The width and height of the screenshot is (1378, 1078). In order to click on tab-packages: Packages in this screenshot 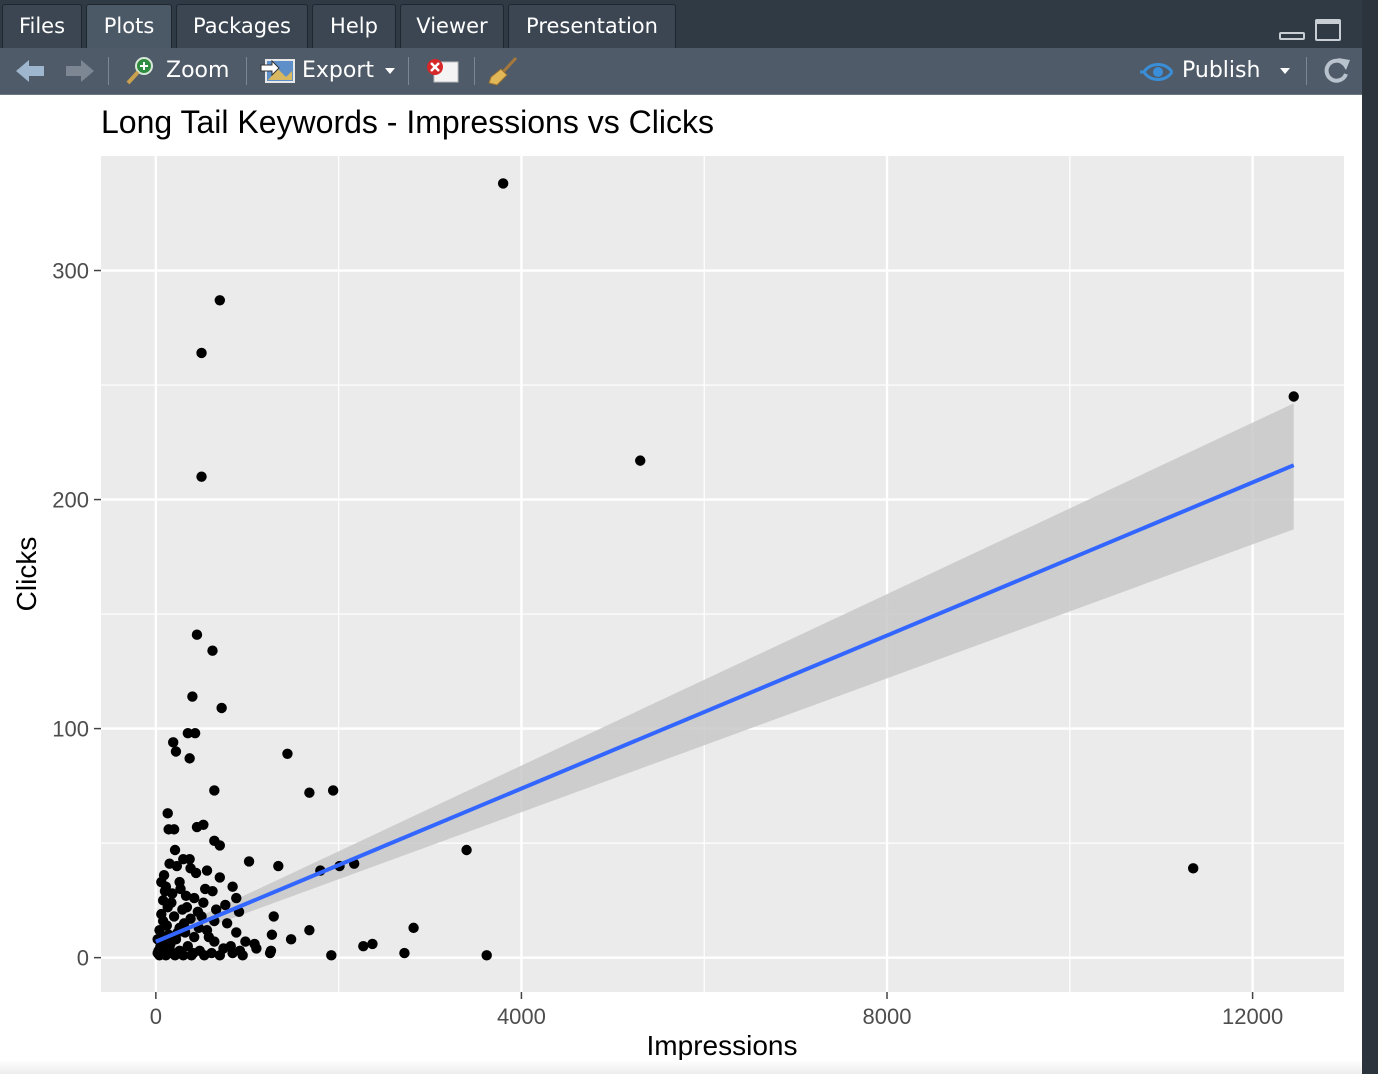, I will do `click(242, 26)`.